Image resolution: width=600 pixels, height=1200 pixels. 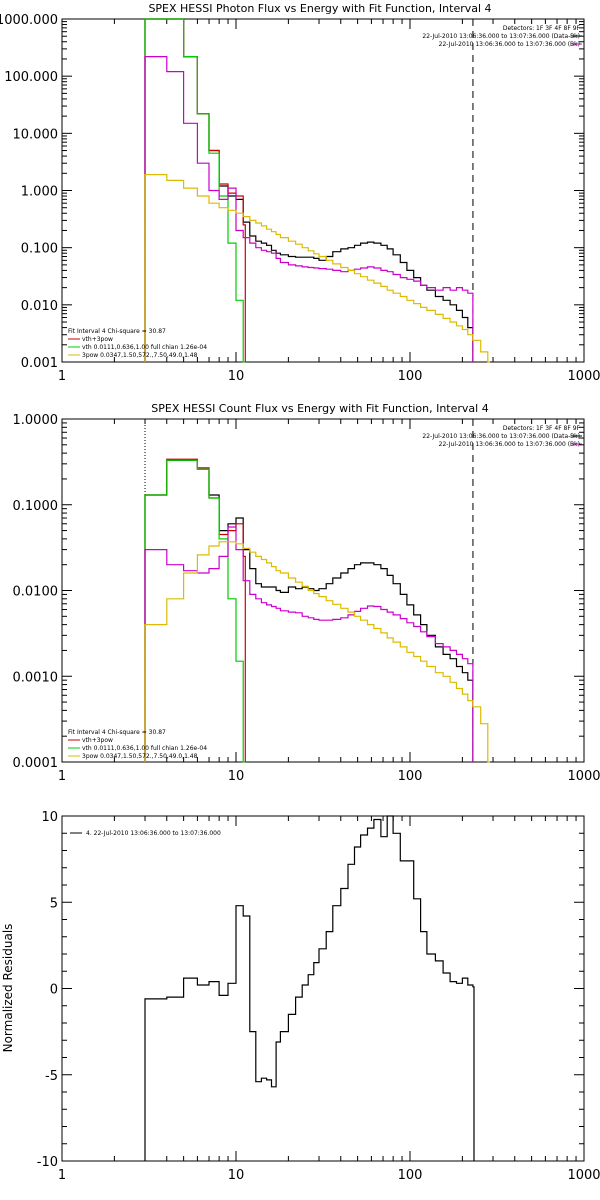 I want to click on photon-y-tick-label: 1.000, so click(x=39, y=192).